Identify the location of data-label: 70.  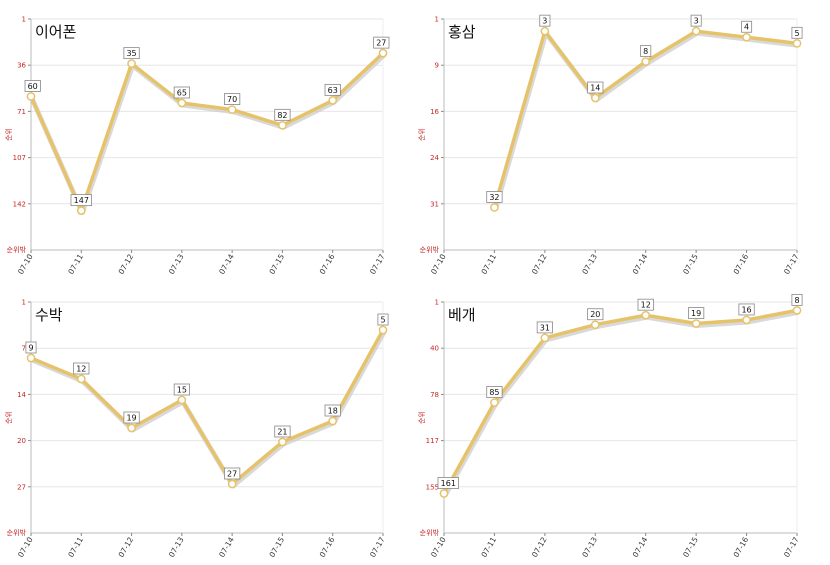
(232, 99).